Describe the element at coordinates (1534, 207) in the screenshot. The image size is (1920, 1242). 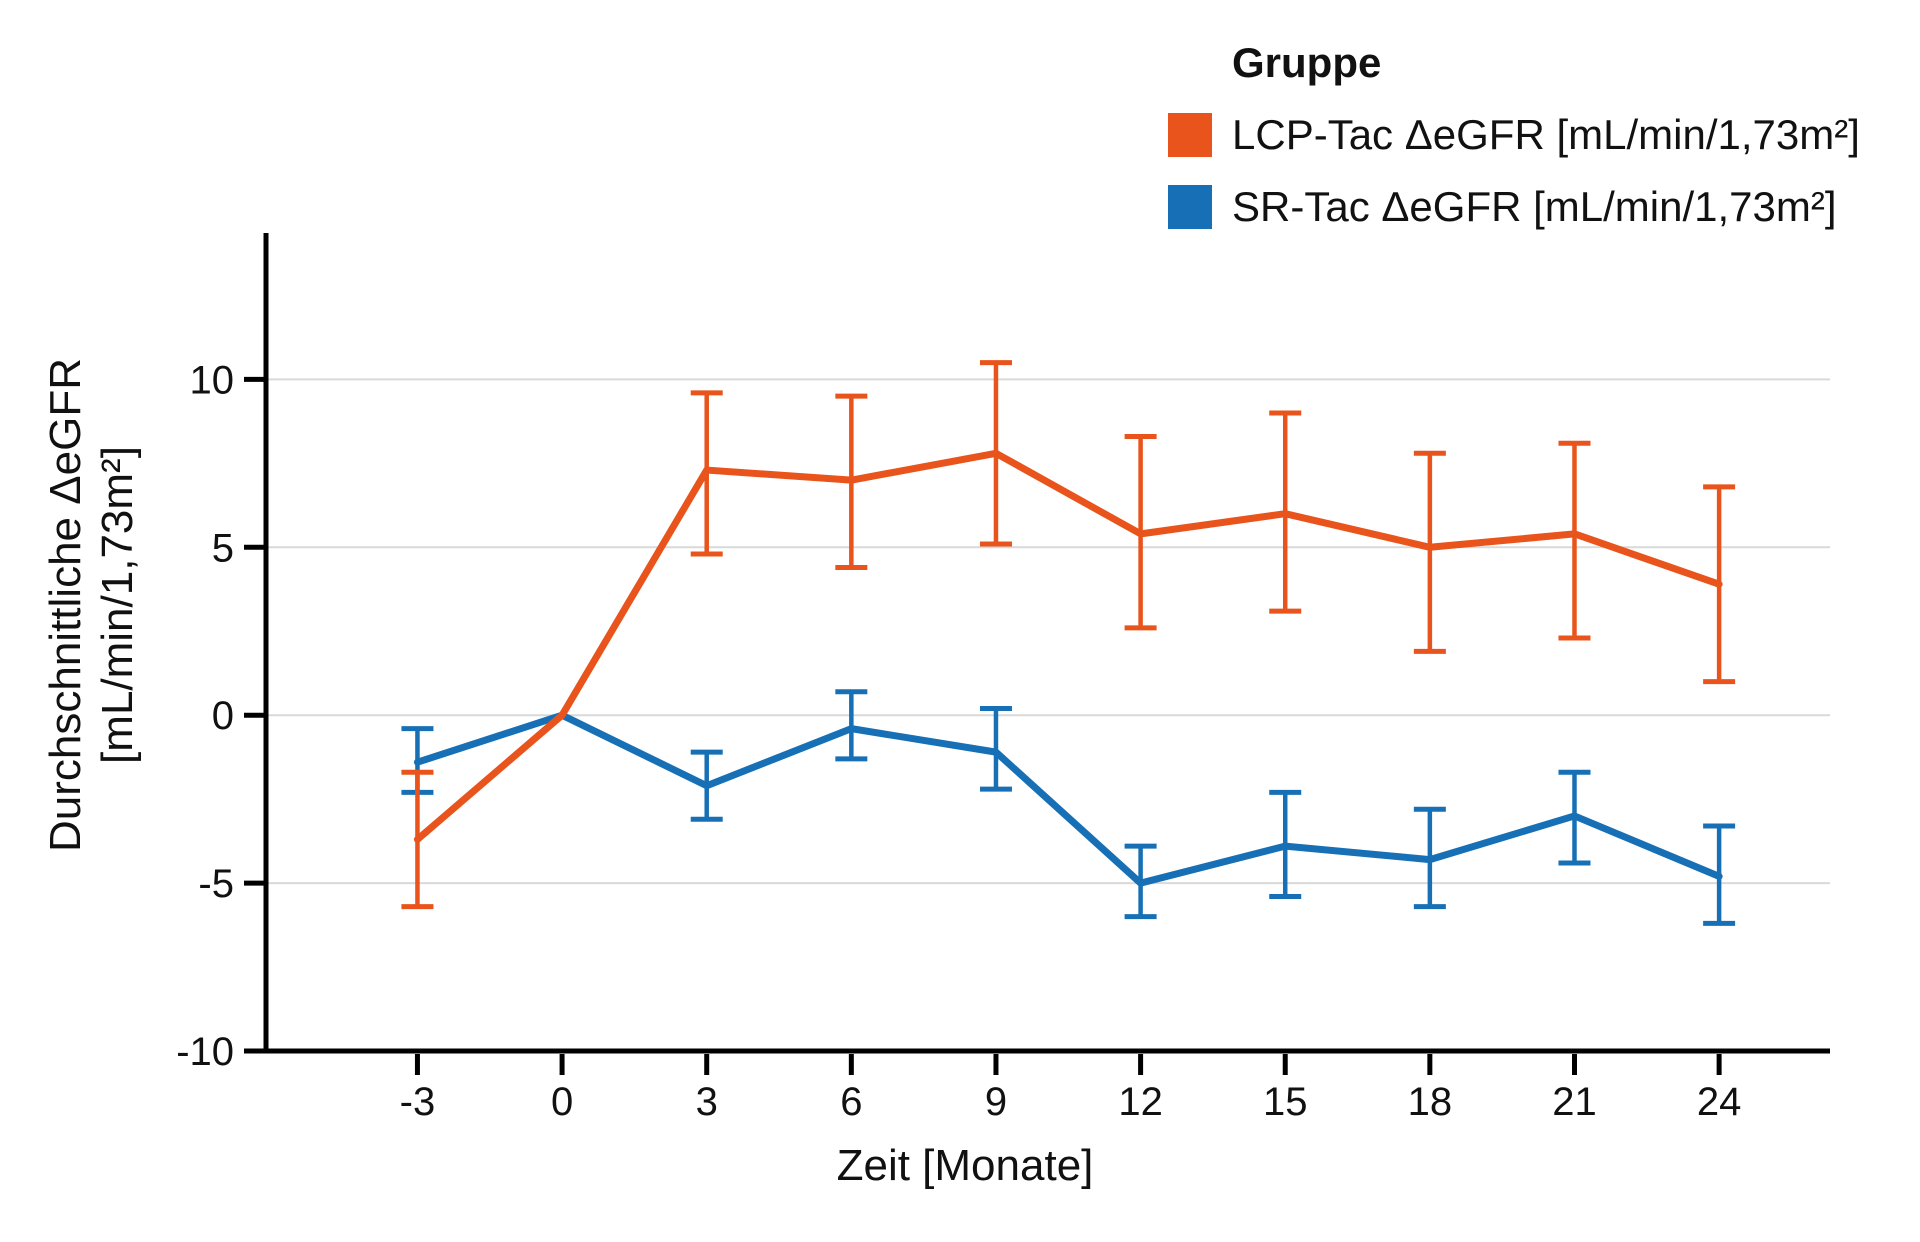
I see `legend-label-sr-tac: SR-Tac ΔeGFR [mL/min/1,73m²]` at that location.